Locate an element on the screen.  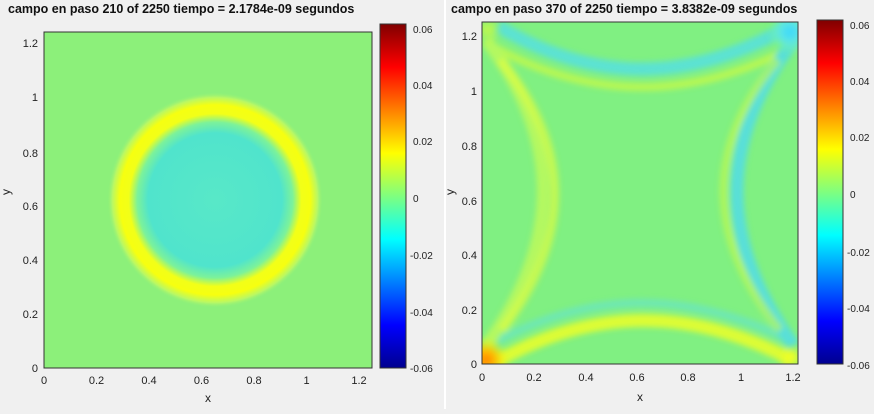
left-y-ticks: 0 0.2 0.4 0.6 0.8 1 1.2 is located at coordinates (30, 206).